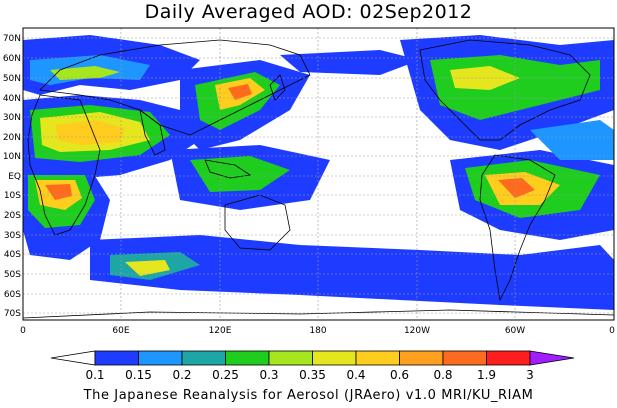 The height and width of the screenshot is (408, 617). What do you see at coordinates (240, 92) in the screenshot?
I see `aod-region-east-asia-peak` at bounding box center [240, 92].